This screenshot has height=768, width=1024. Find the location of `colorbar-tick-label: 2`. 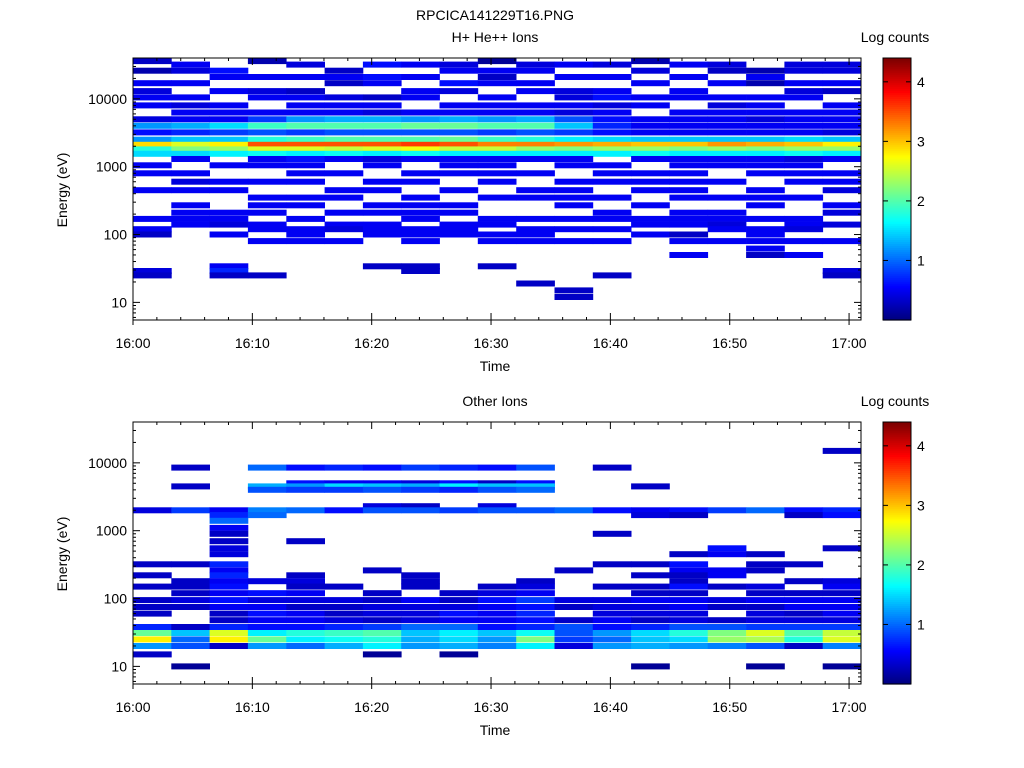

colorbar-tick-label: 2 is located at coordinates (921, 565).